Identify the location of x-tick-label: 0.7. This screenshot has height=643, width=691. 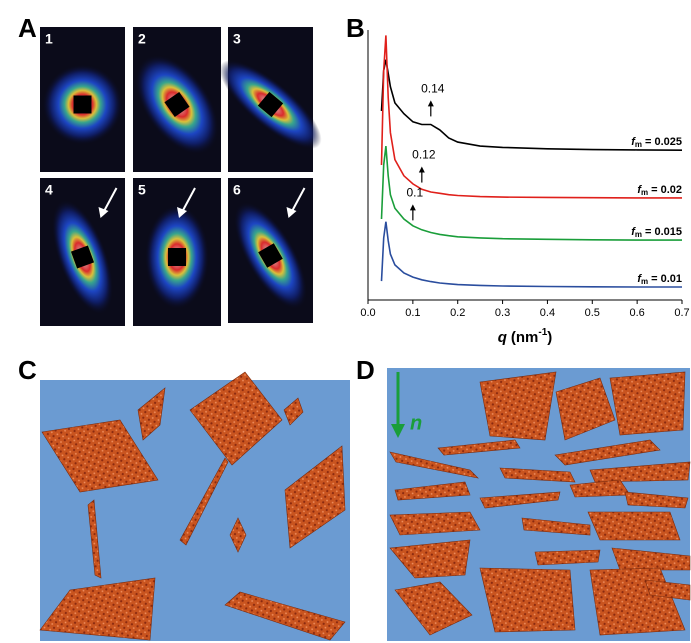
(681, 313).